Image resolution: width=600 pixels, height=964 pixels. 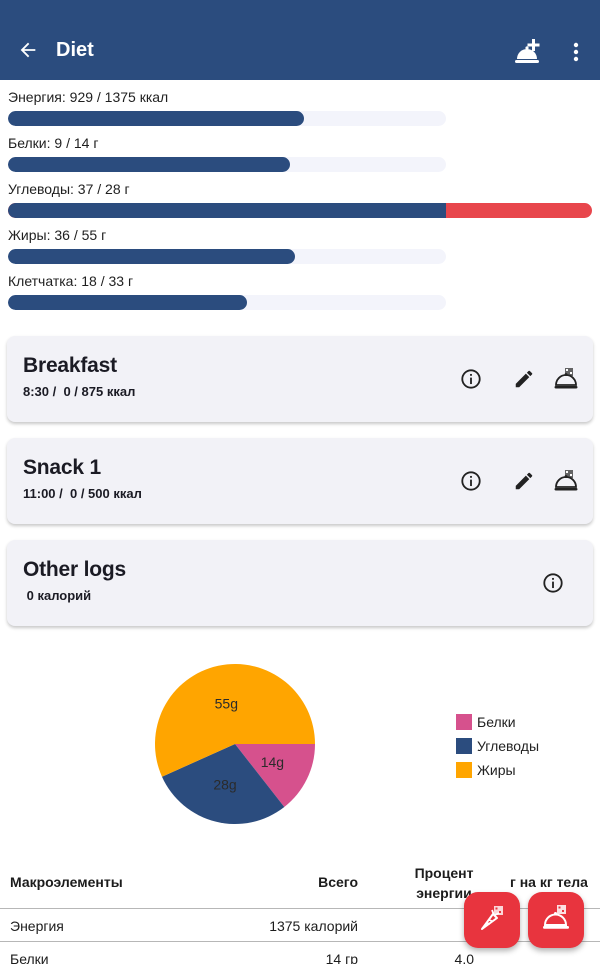 I want to click on pie-slice-label: 28g, so click(x=224, y=784).